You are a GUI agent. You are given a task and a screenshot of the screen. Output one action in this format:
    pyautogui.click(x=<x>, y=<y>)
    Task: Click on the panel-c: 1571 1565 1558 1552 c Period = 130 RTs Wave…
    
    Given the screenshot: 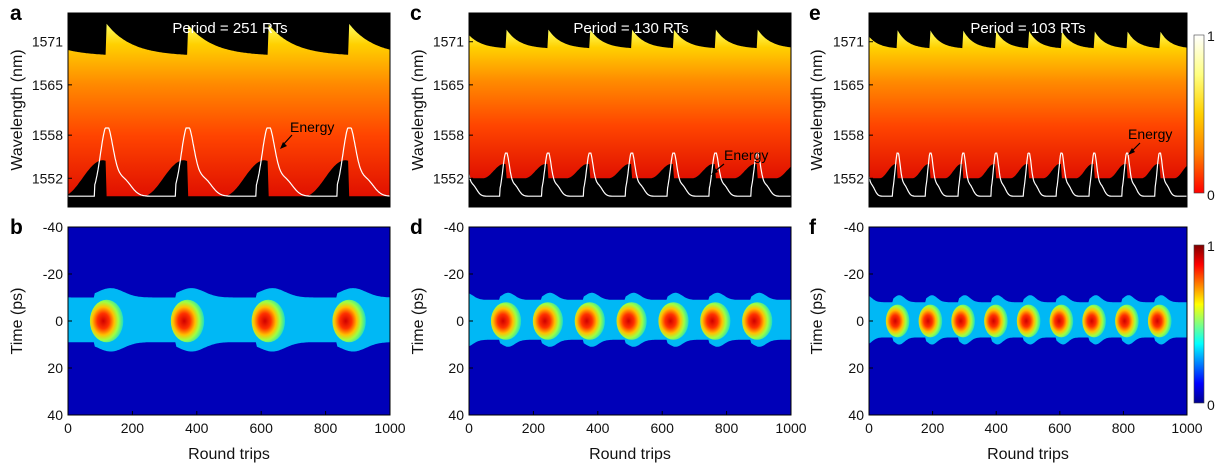 What is the action you would take?
    pyautogui.click(x=601, y=105)
    